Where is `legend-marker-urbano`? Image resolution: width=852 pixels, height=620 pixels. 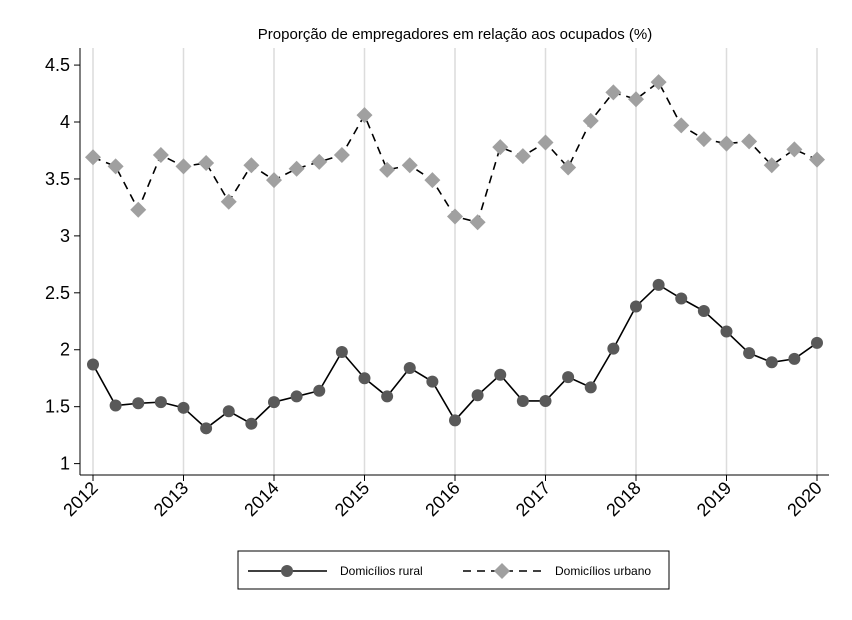 legend-marker-urbano is located at coordinates (502, 571).